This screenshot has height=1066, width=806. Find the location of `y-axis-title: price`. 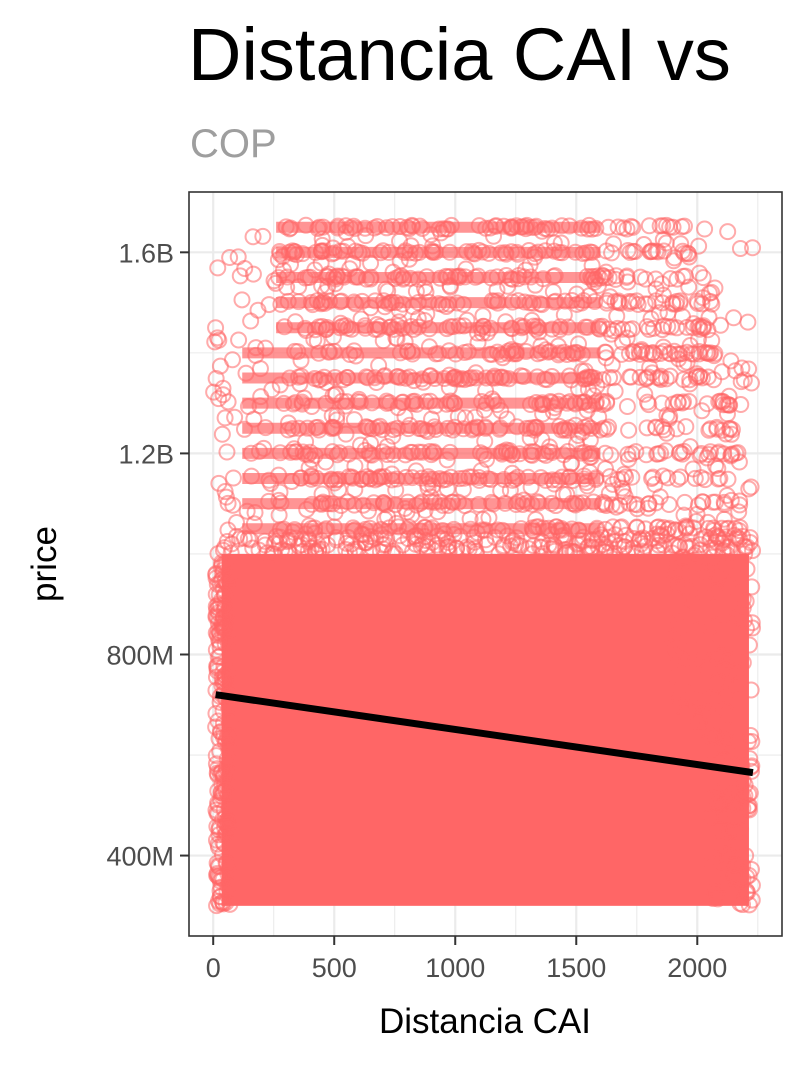

y-axis-title: price is located at coordinates (44, 564).